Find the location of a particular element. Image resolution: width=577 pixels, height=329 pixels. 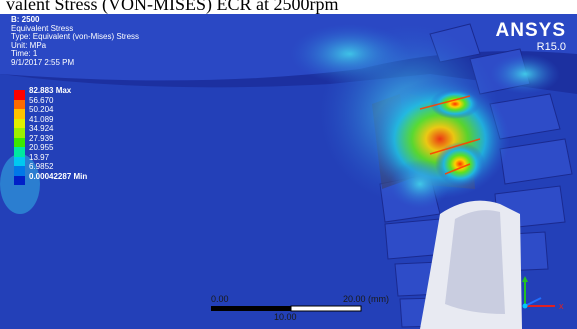

scale-bar: 0.00 20.00 (mm) 10.00 is located at coordinates (311, 309).